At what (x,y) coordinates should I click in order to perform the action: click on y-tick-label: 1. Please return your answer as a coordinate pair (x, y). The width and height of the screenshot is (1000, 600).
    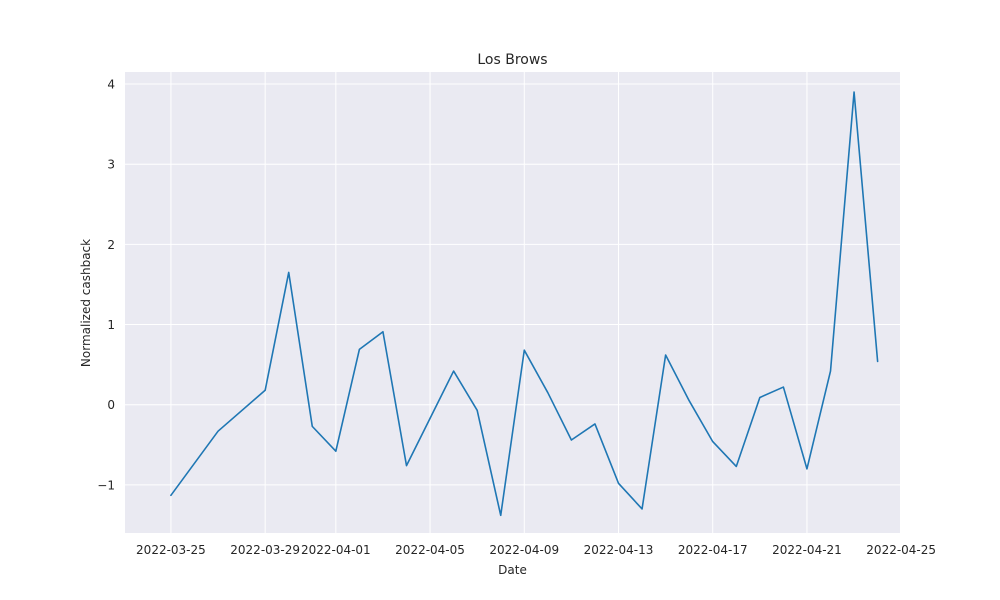
    Looking at the image, I should click on (111, 325).